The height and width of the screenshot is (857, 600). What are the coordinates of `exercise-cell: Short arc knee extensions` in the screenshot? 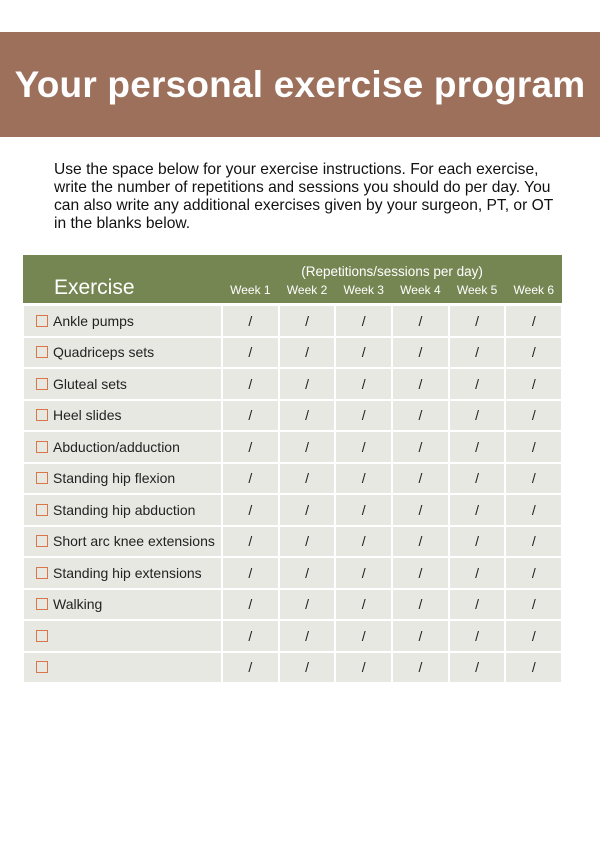 It's located at (122, 541).